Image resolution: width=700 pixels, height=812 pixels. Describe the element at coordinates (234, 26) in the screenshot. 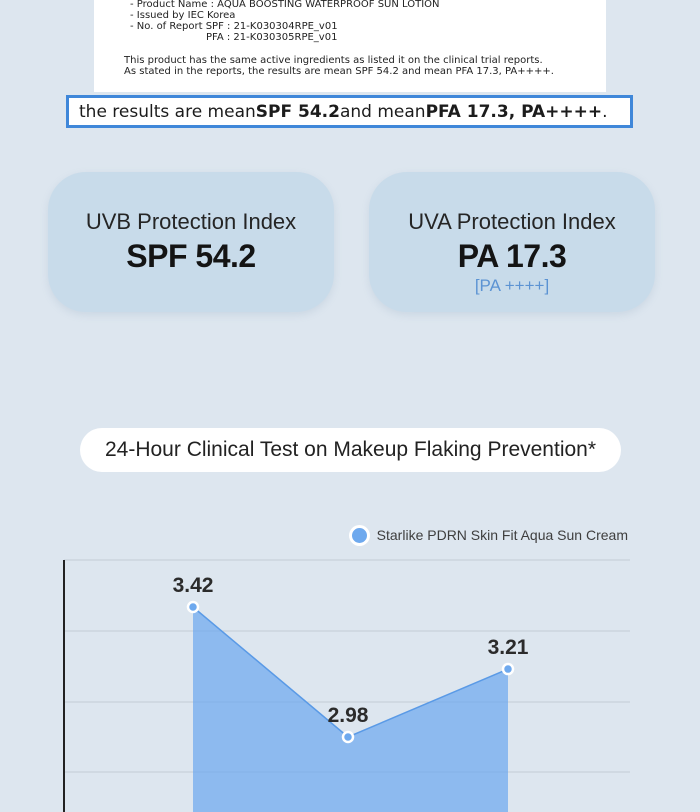

I see `report-number-spf: - No. of Report SPF : 21-K030304RPE_v01` at that location.